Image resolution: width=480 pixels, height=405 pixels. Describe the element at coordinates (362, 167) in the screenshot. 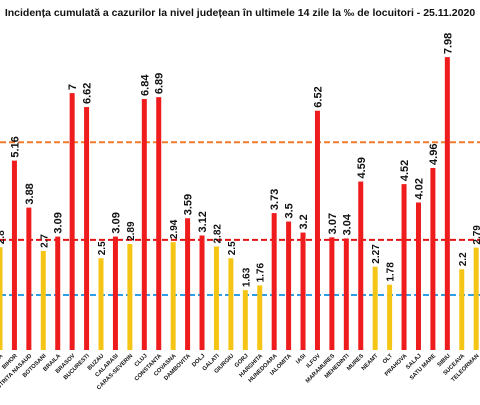

I see `value-label-25: 4.59` at that location.